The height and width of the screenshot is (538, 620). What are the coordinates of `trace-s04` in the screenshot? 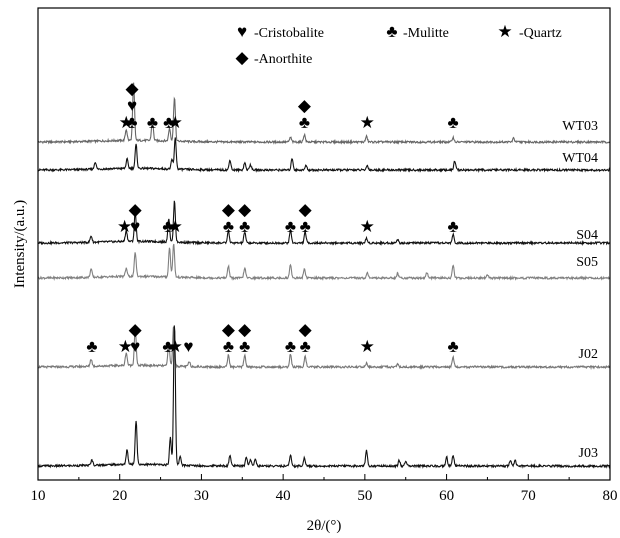 It's located at (323, 223).